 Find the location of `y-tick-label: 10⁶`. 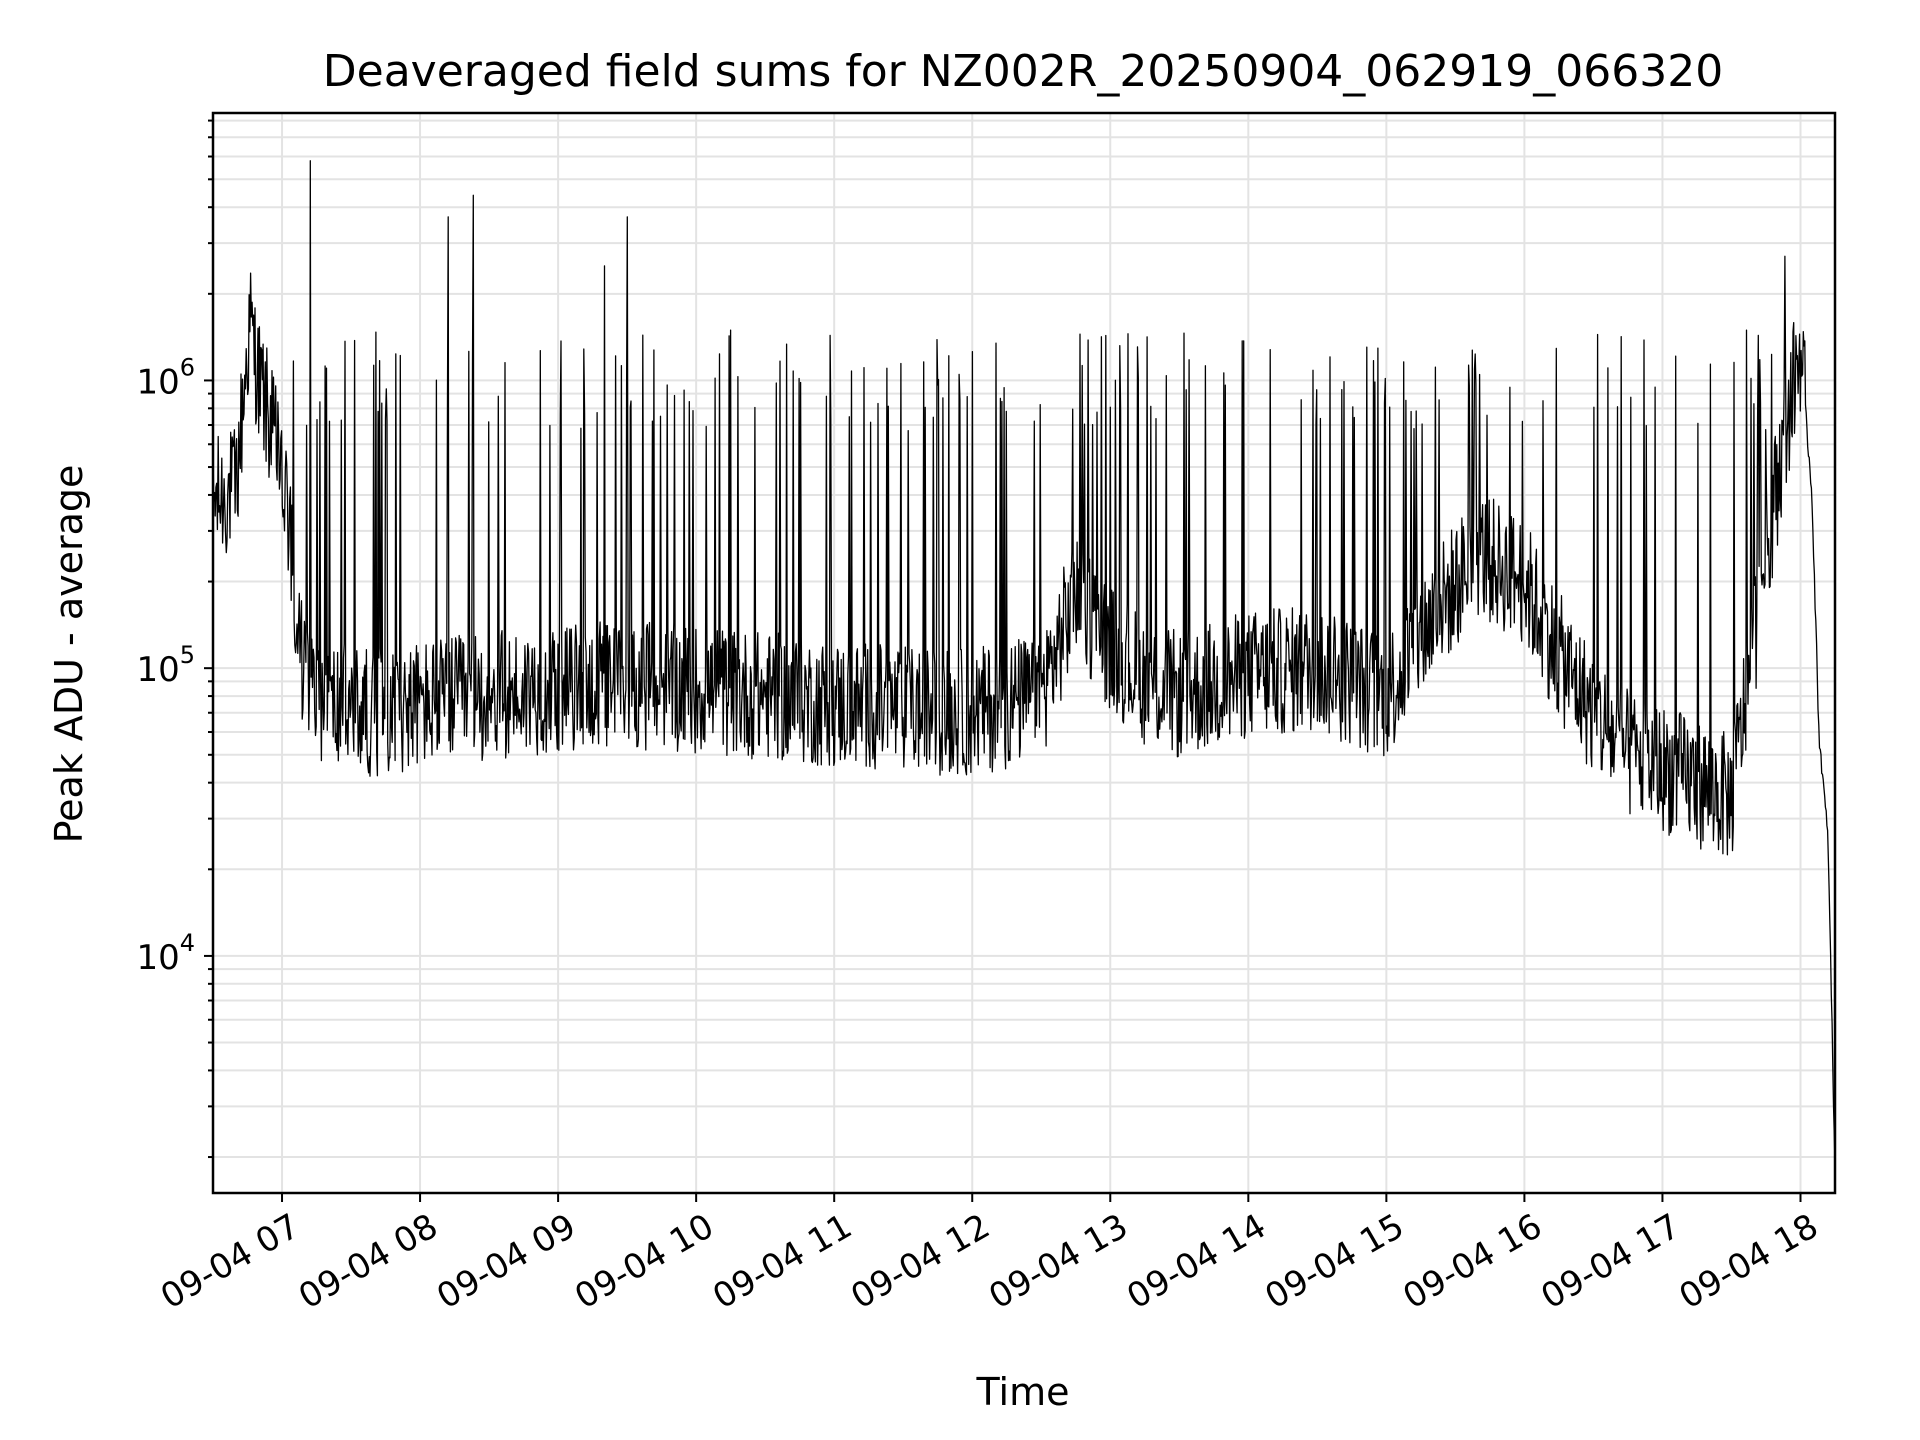

y-tick-label: 10⁶ is located at coordinates (165, 377).